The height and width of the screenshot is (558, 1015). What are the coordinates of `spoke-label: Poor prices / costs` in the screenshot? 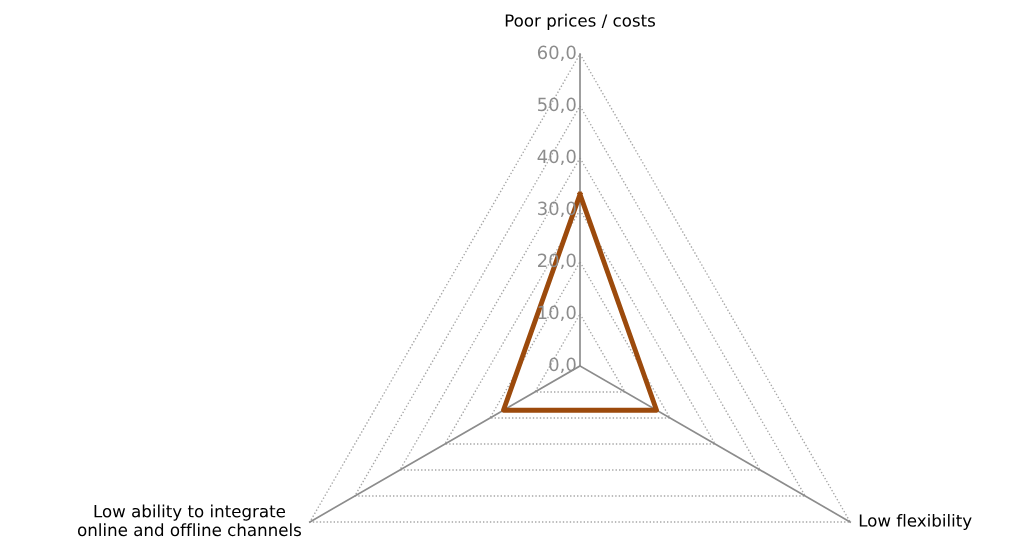 It's located at (580, 21).